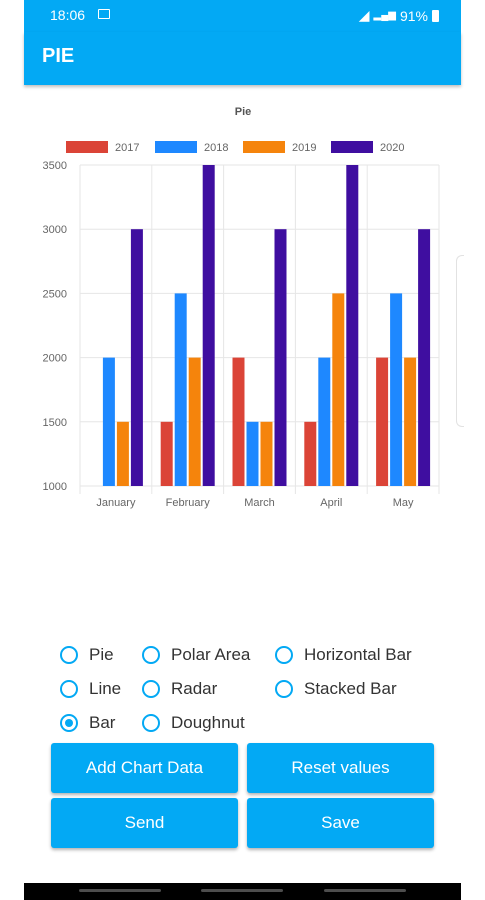 This screenshot has height=900, width=485. What do you see at coordinates (403, 503) in the screenshot?
I see `x-tick-label: May` at bounding box center [403, 503].